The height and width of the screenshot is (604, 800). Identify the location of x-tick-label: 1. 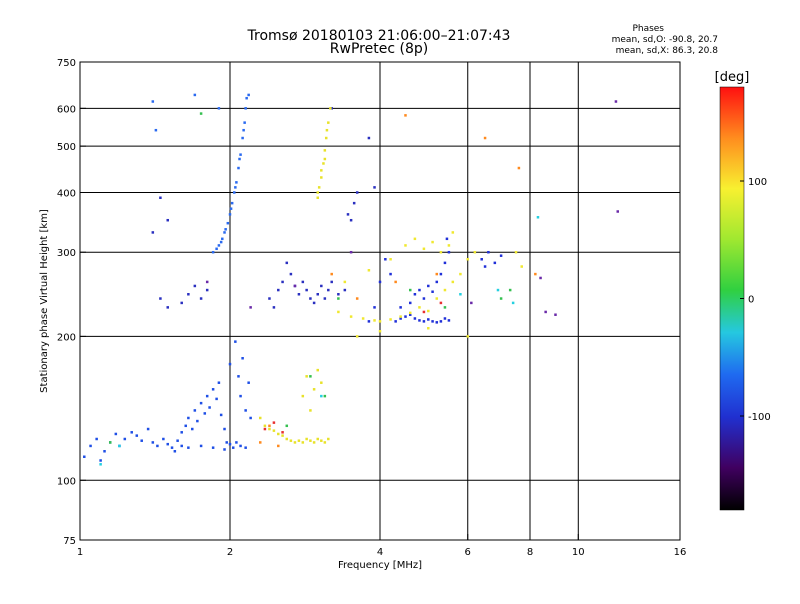
(80, 552).